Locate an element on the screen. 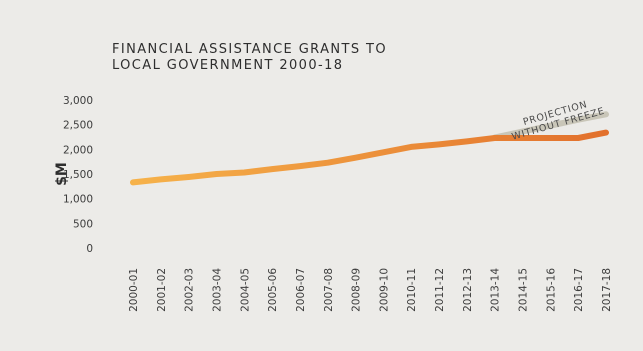 The width and height of the screenshot is (643, 351). x-tick-label: 2009-10 is located at coordinates (384, 290).